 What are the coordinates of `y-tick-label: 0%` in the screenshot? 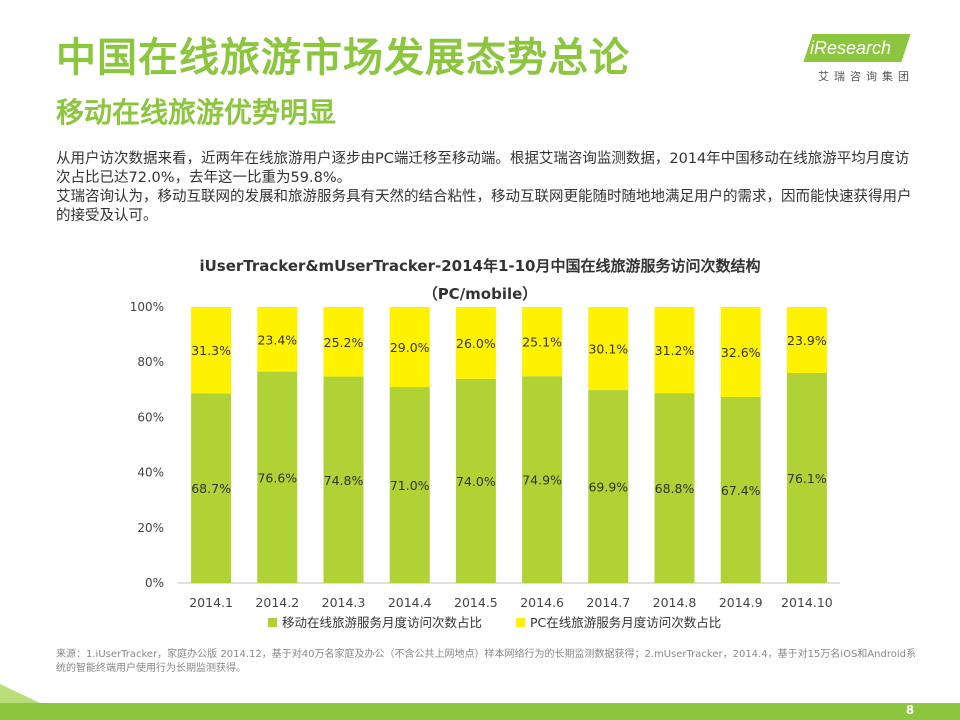 It's located at (154, 583).